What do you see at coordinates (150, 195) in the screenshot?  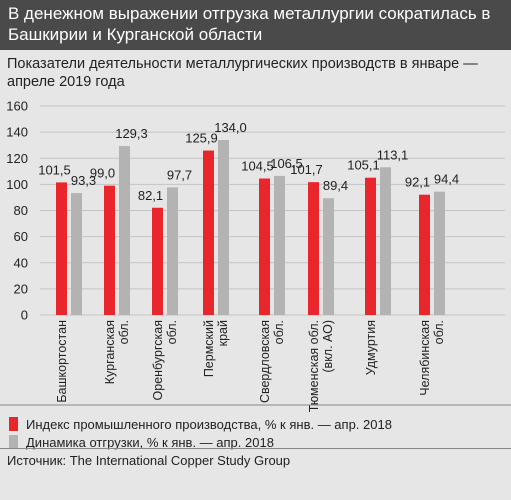 I see `data-label: 82,1` at bounding box center [150, 195].